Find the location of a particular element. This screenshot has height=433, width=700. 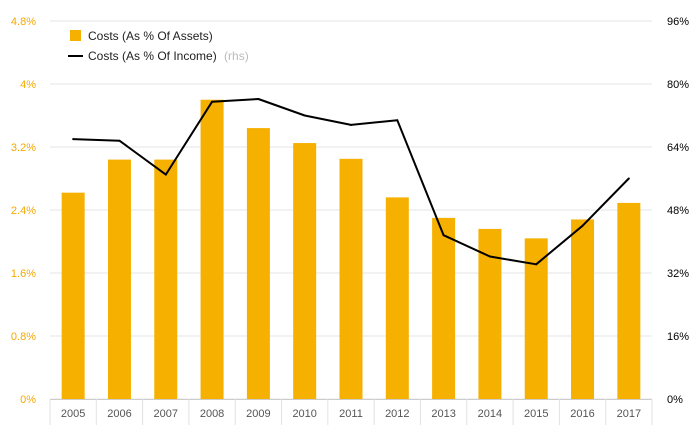

x-tick-label: 2007 is located at coordinates (166, 414).